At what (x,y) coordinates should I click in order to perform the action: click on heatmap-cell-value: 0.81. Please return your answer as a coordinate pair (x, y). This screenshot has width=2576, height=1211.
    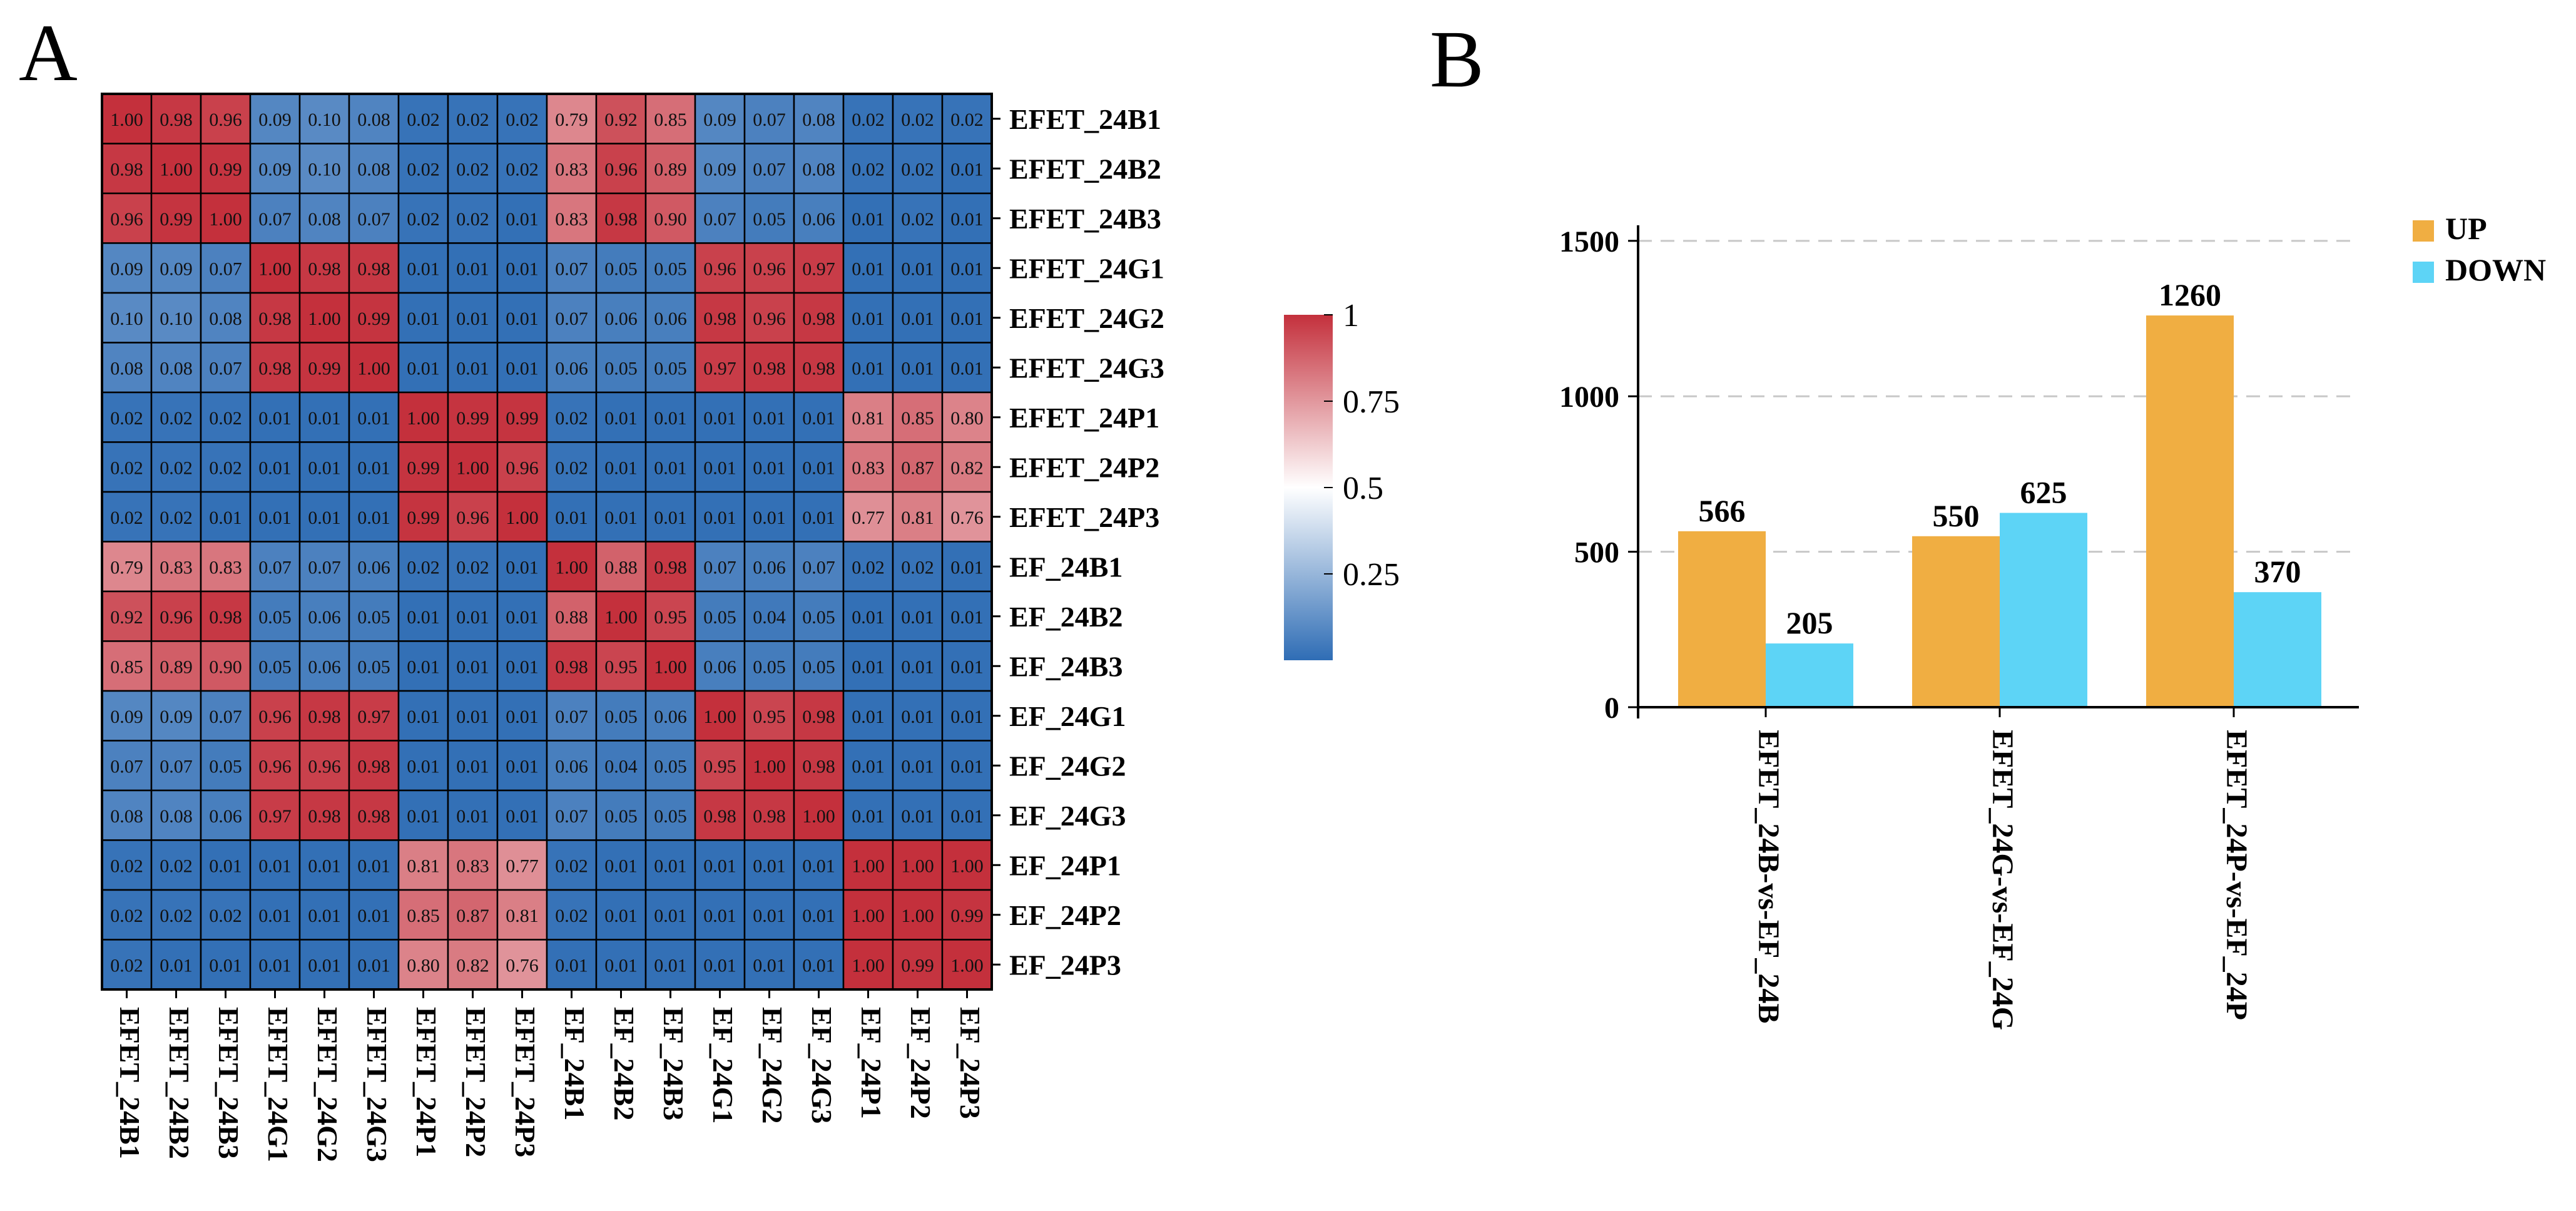
    Looking at the image, I should click on (869, 418).